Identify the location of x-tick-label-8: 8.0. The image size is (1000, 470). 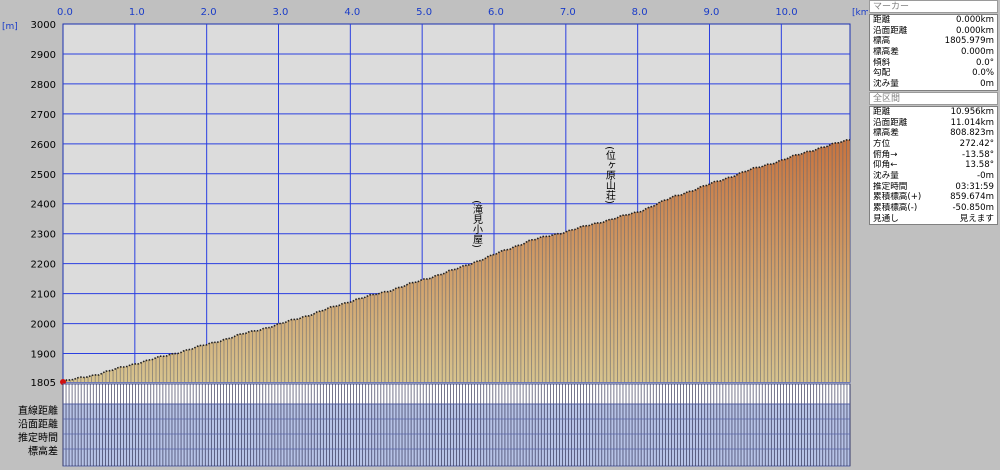
(640, 12).